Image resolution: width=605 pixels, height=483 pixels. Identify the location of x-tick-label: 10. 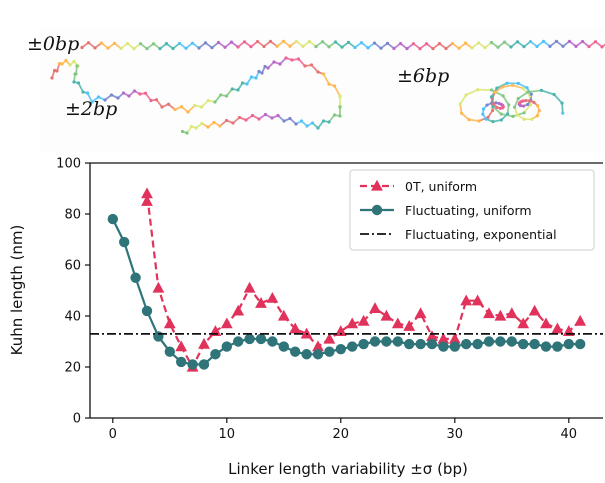
(227, 434).